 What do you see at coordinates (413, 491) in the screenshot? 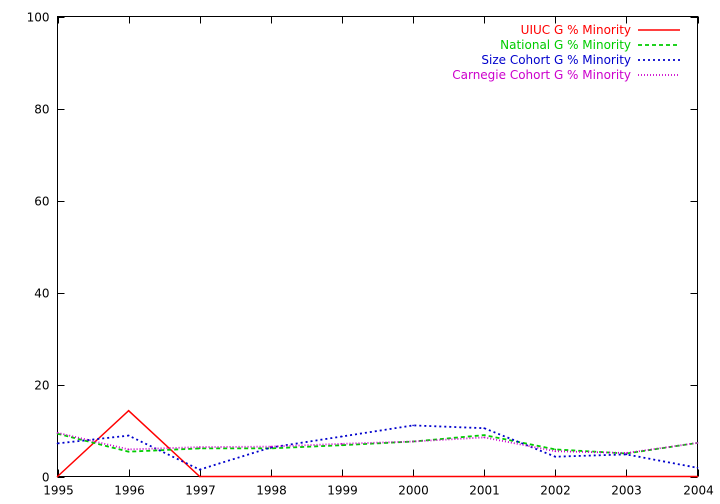
I see `x-tick-label: 2000` at bounding box center [413, 491].